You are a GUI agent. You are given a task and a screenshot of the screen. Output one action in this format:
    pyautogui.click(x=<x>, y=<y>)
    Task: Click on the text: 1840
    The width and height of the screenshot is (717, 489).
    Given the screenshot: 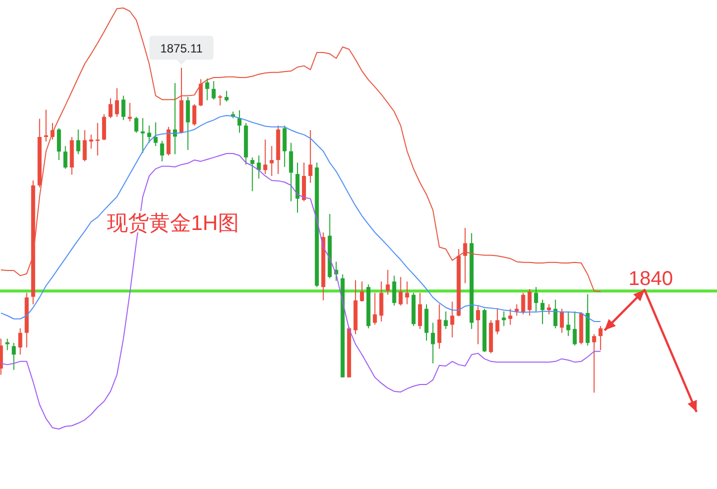 What is the action you would take?
    pyautogui.click(x=651, y=279)
    